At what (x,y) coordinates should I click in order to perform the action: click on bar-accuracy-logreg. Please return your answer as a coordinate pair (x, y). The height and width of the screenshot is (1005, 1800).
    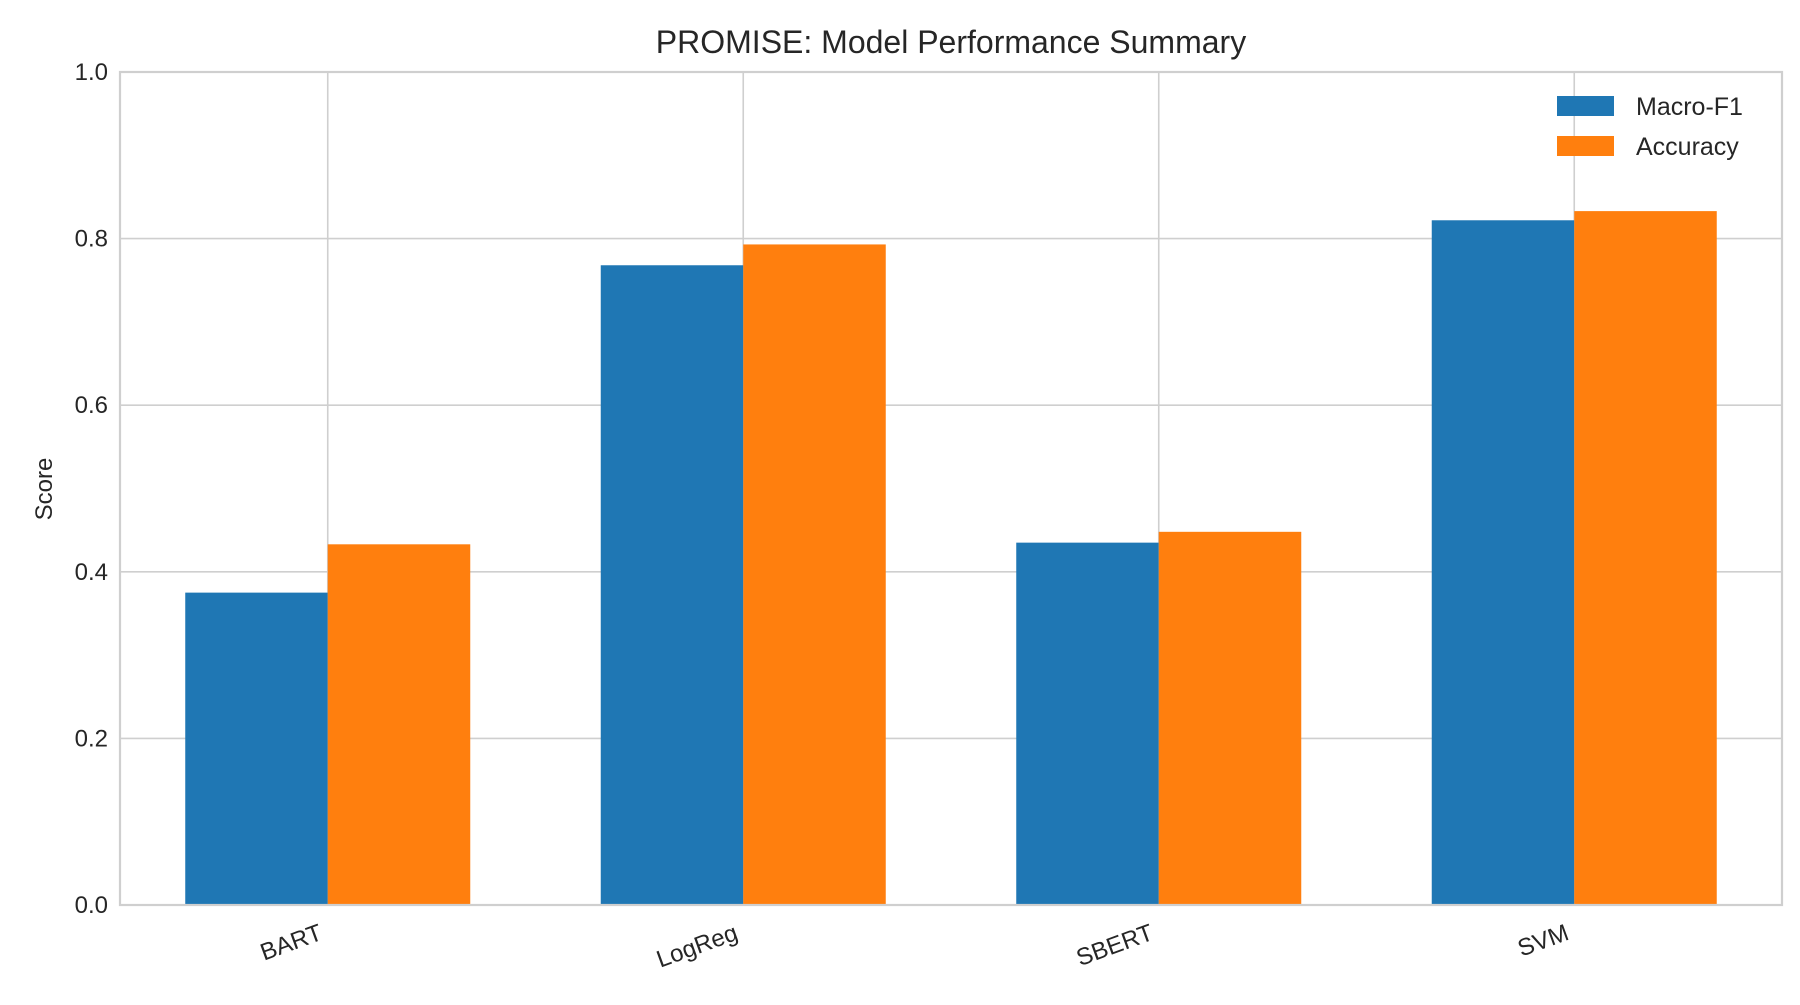
    Looking at the image, I should click on (814, 574).